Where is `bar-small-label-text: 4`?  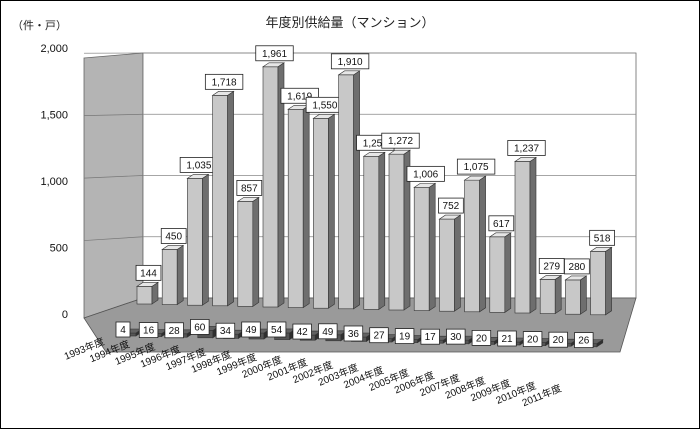
bar-small-label-text: 4 is located at coordinates (123, 330).